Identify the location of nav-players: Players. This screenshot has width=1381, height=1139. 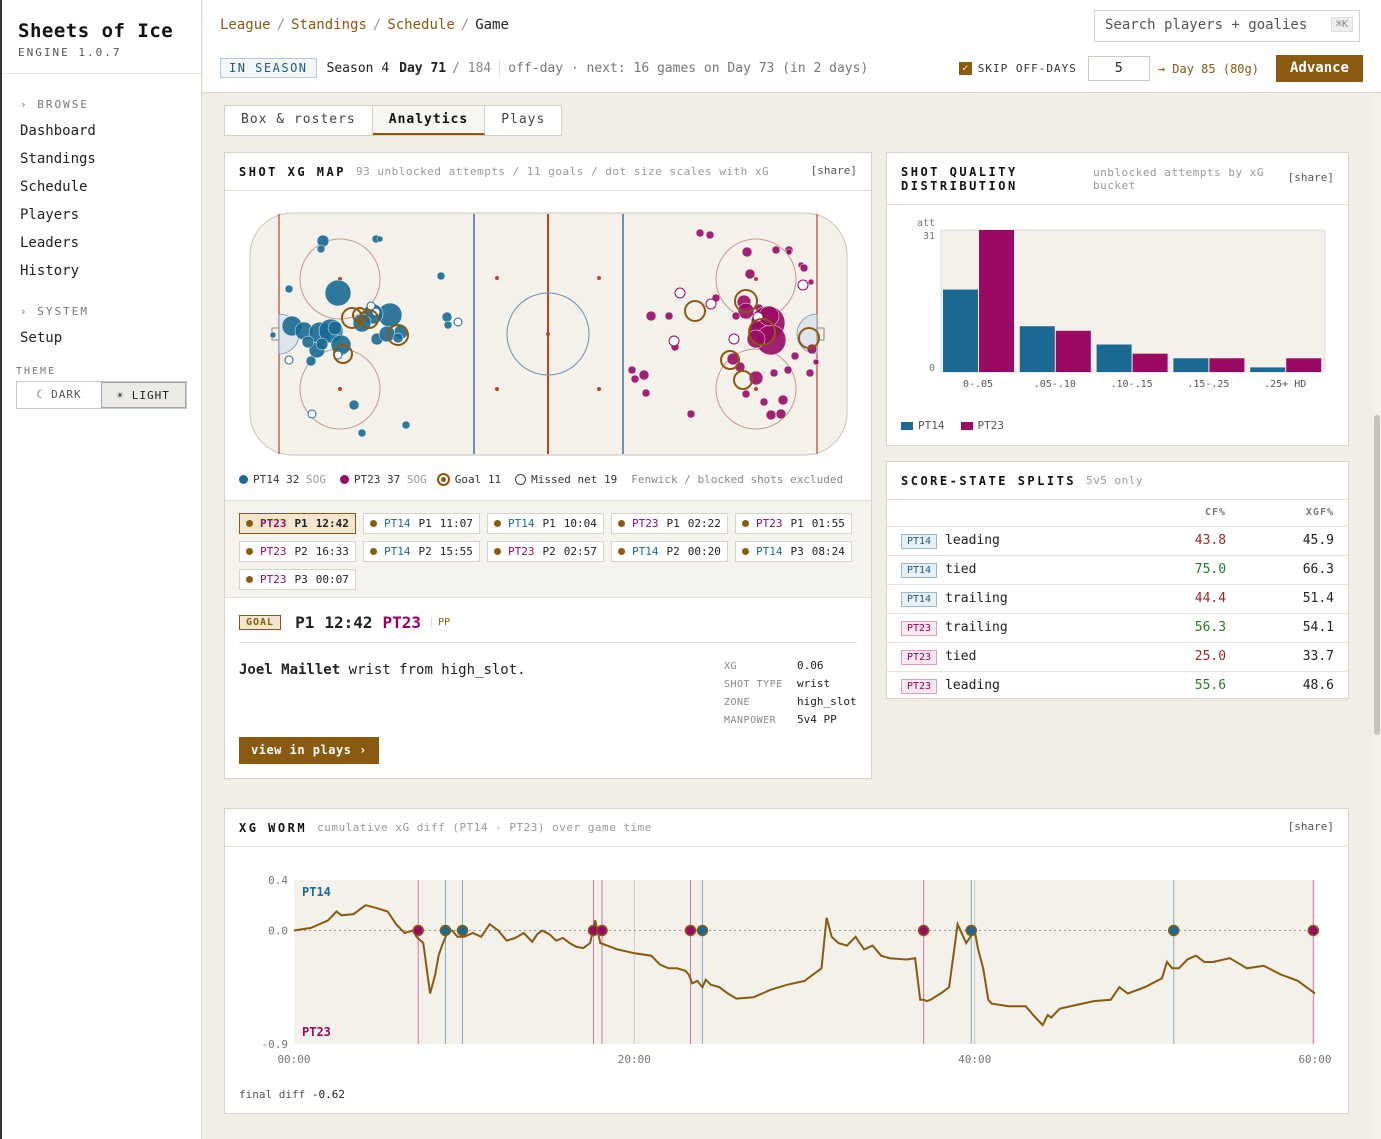
(50, 215).